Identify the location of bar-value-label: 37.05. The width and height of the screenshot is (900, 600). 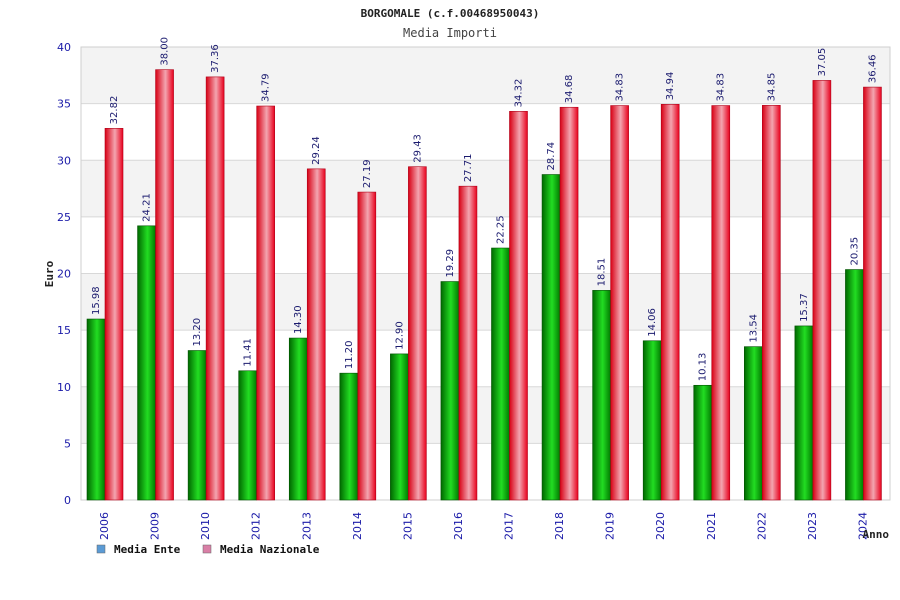
(822, 62).